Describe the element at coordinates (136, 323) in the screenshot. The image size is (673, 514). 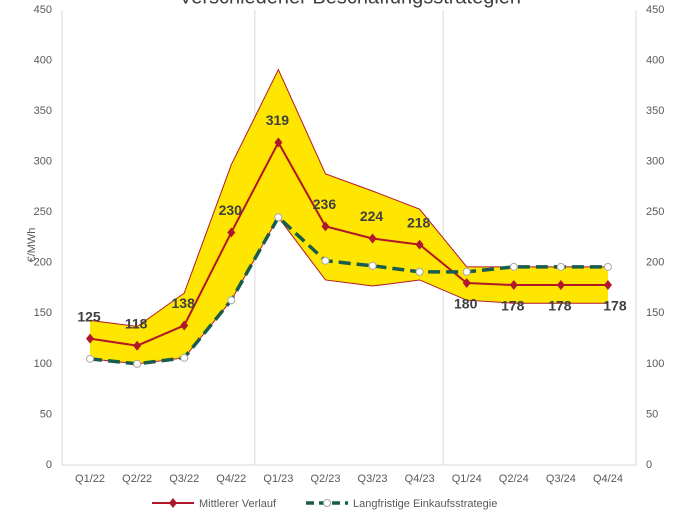
I see `data-label: 118` at that location.